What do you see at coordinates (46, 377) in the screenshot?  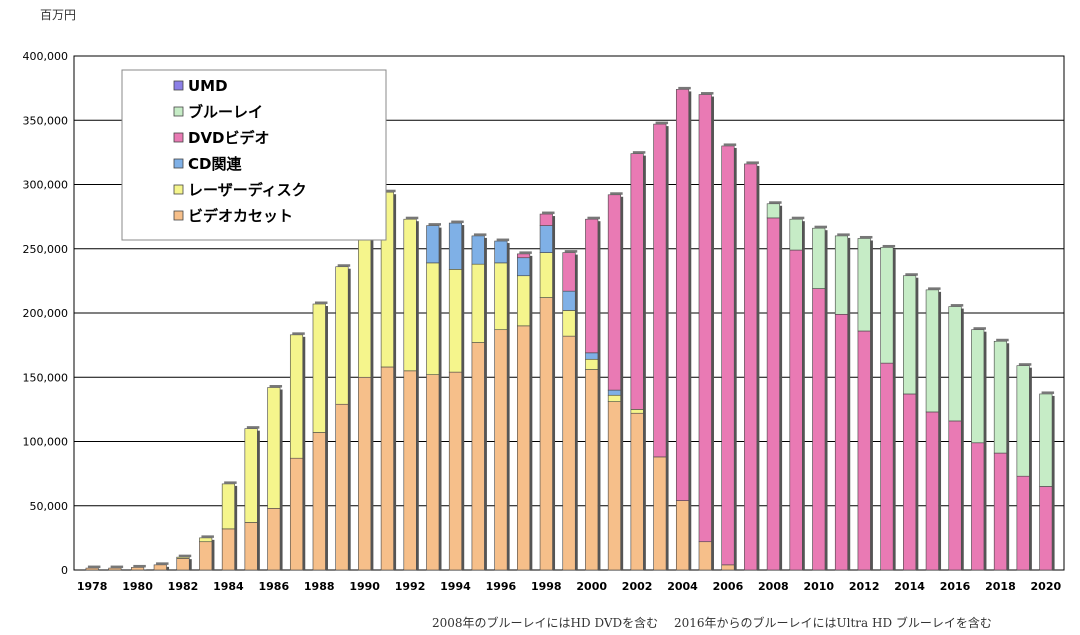 I see `y-tick-label: 150,000` at bounding box center [46, 377].